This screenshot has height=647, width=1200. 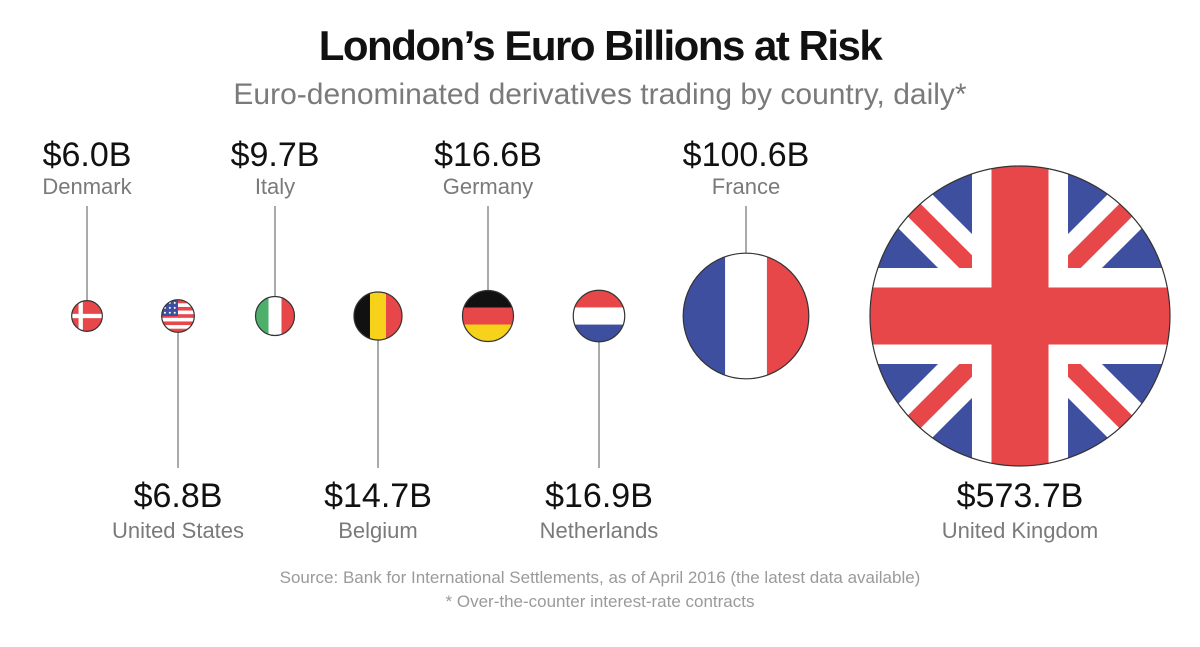 I want to click on belgium-flag-bubble, so click(x=378, y=316).